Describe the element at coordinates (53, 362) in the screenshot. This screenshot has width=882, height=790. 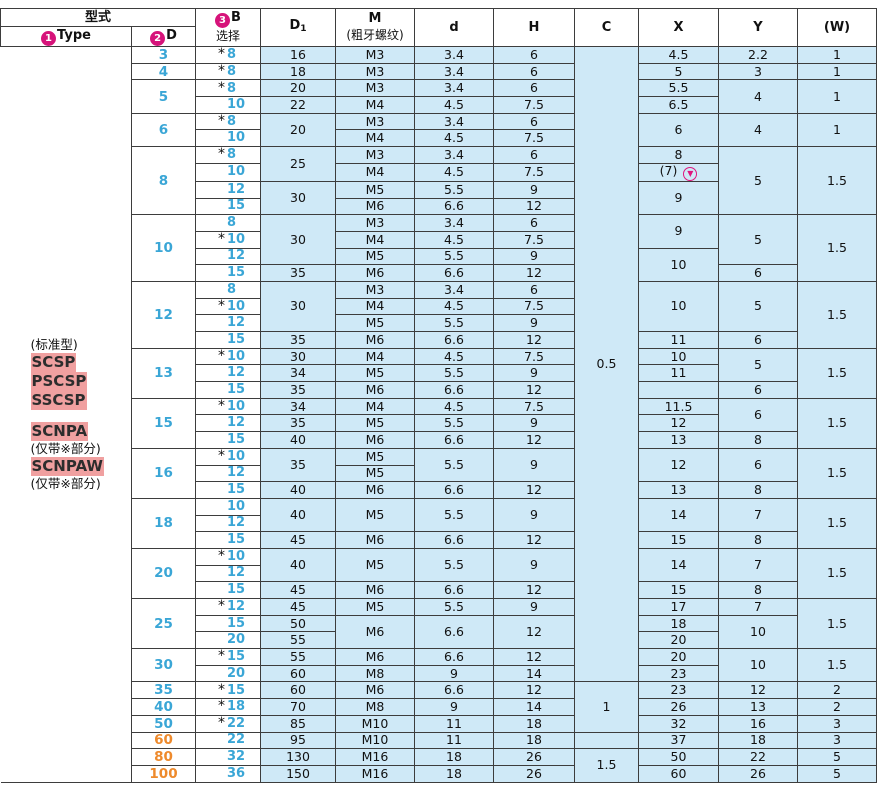
I see `type-scsp: SCSP` at that location.